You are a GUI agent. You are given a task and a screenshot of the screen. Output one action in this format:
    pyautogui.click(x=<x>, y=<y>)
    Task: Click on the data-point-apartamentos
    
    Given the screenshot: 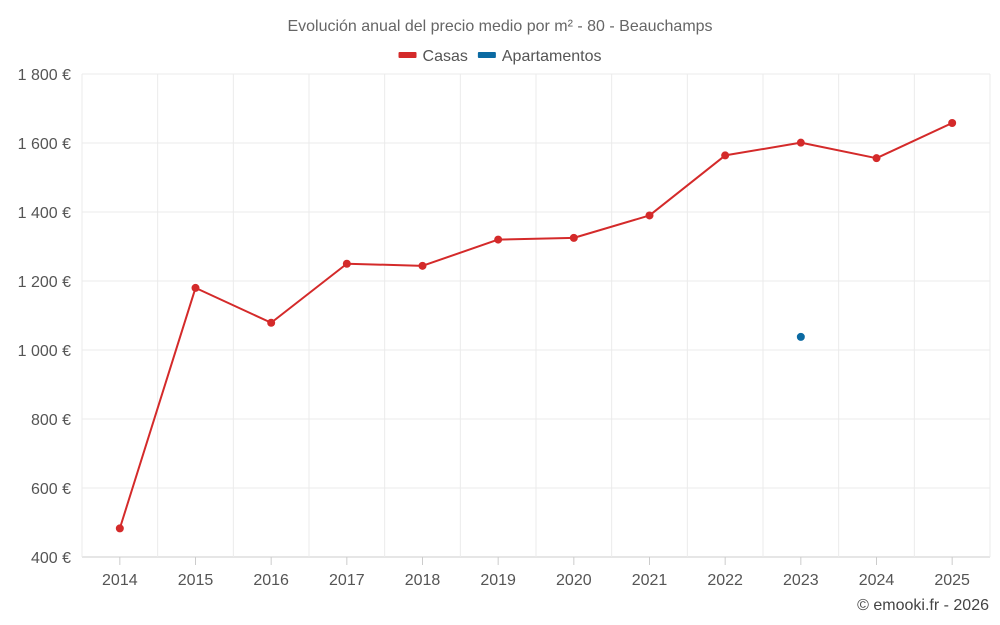 What is the action you would take?
    pyautogui.click(x=800, y=336)
    